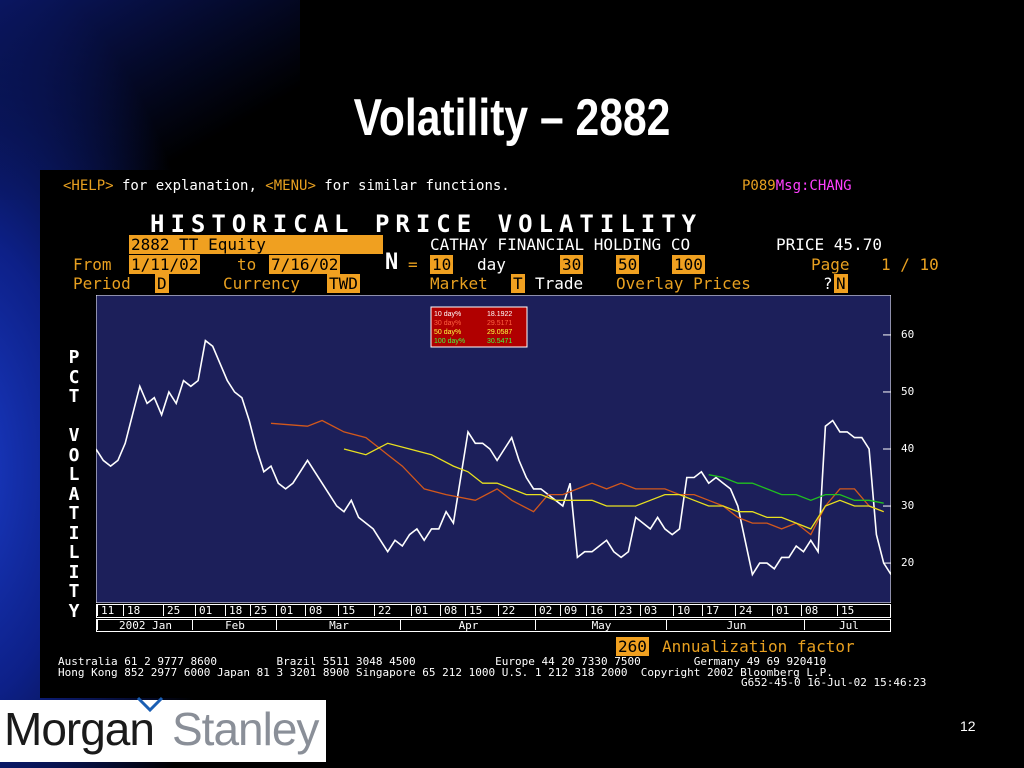 The width and height of the screenshot is (1024, 768). What do you see at coordinates (499, 332) in the screenshot?
I see `legend-entry-value: 29.0587` at bounding box center [499, 332].